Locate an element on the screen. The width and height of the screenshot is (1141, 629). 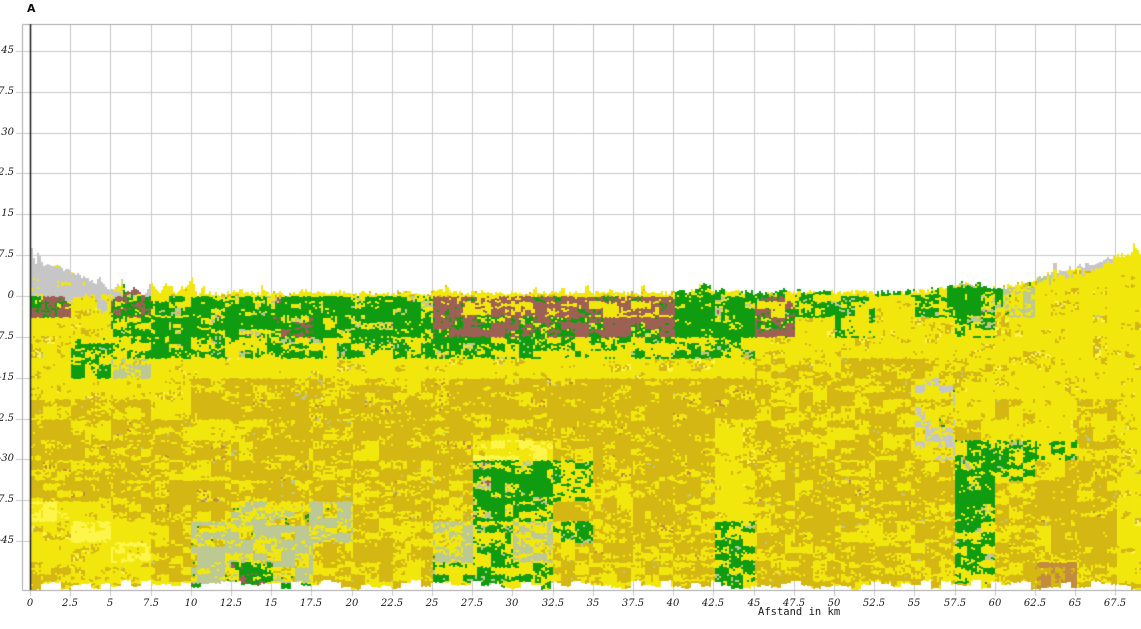
x-tick-label: 10 is located at coordinates (191, 603).